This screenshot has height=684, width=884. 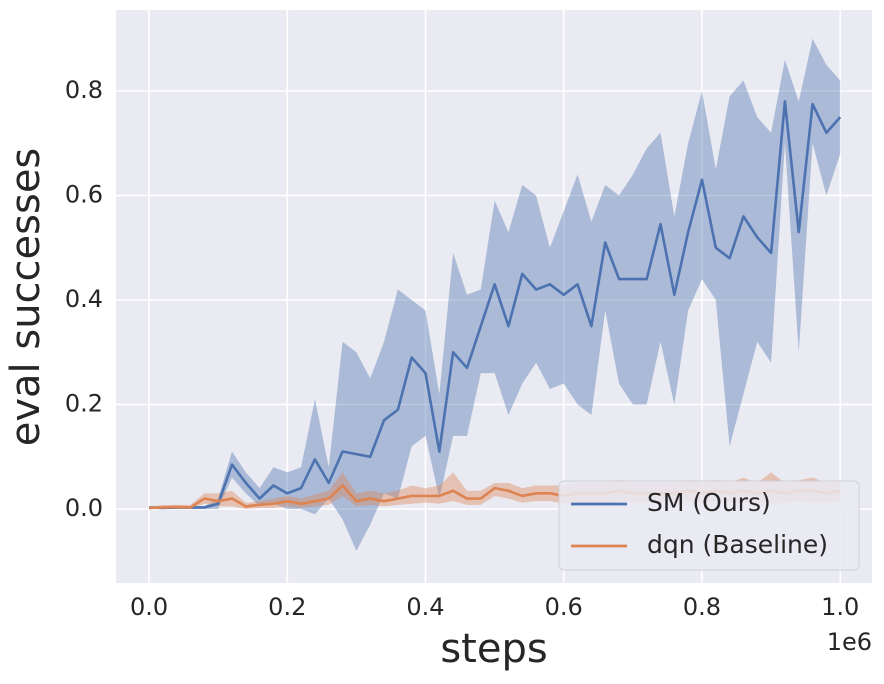 What do you see at coordinates (702, 607) in the screenshot?
I see `x-tick-label: 0.8` at bounding box center [702, 607].